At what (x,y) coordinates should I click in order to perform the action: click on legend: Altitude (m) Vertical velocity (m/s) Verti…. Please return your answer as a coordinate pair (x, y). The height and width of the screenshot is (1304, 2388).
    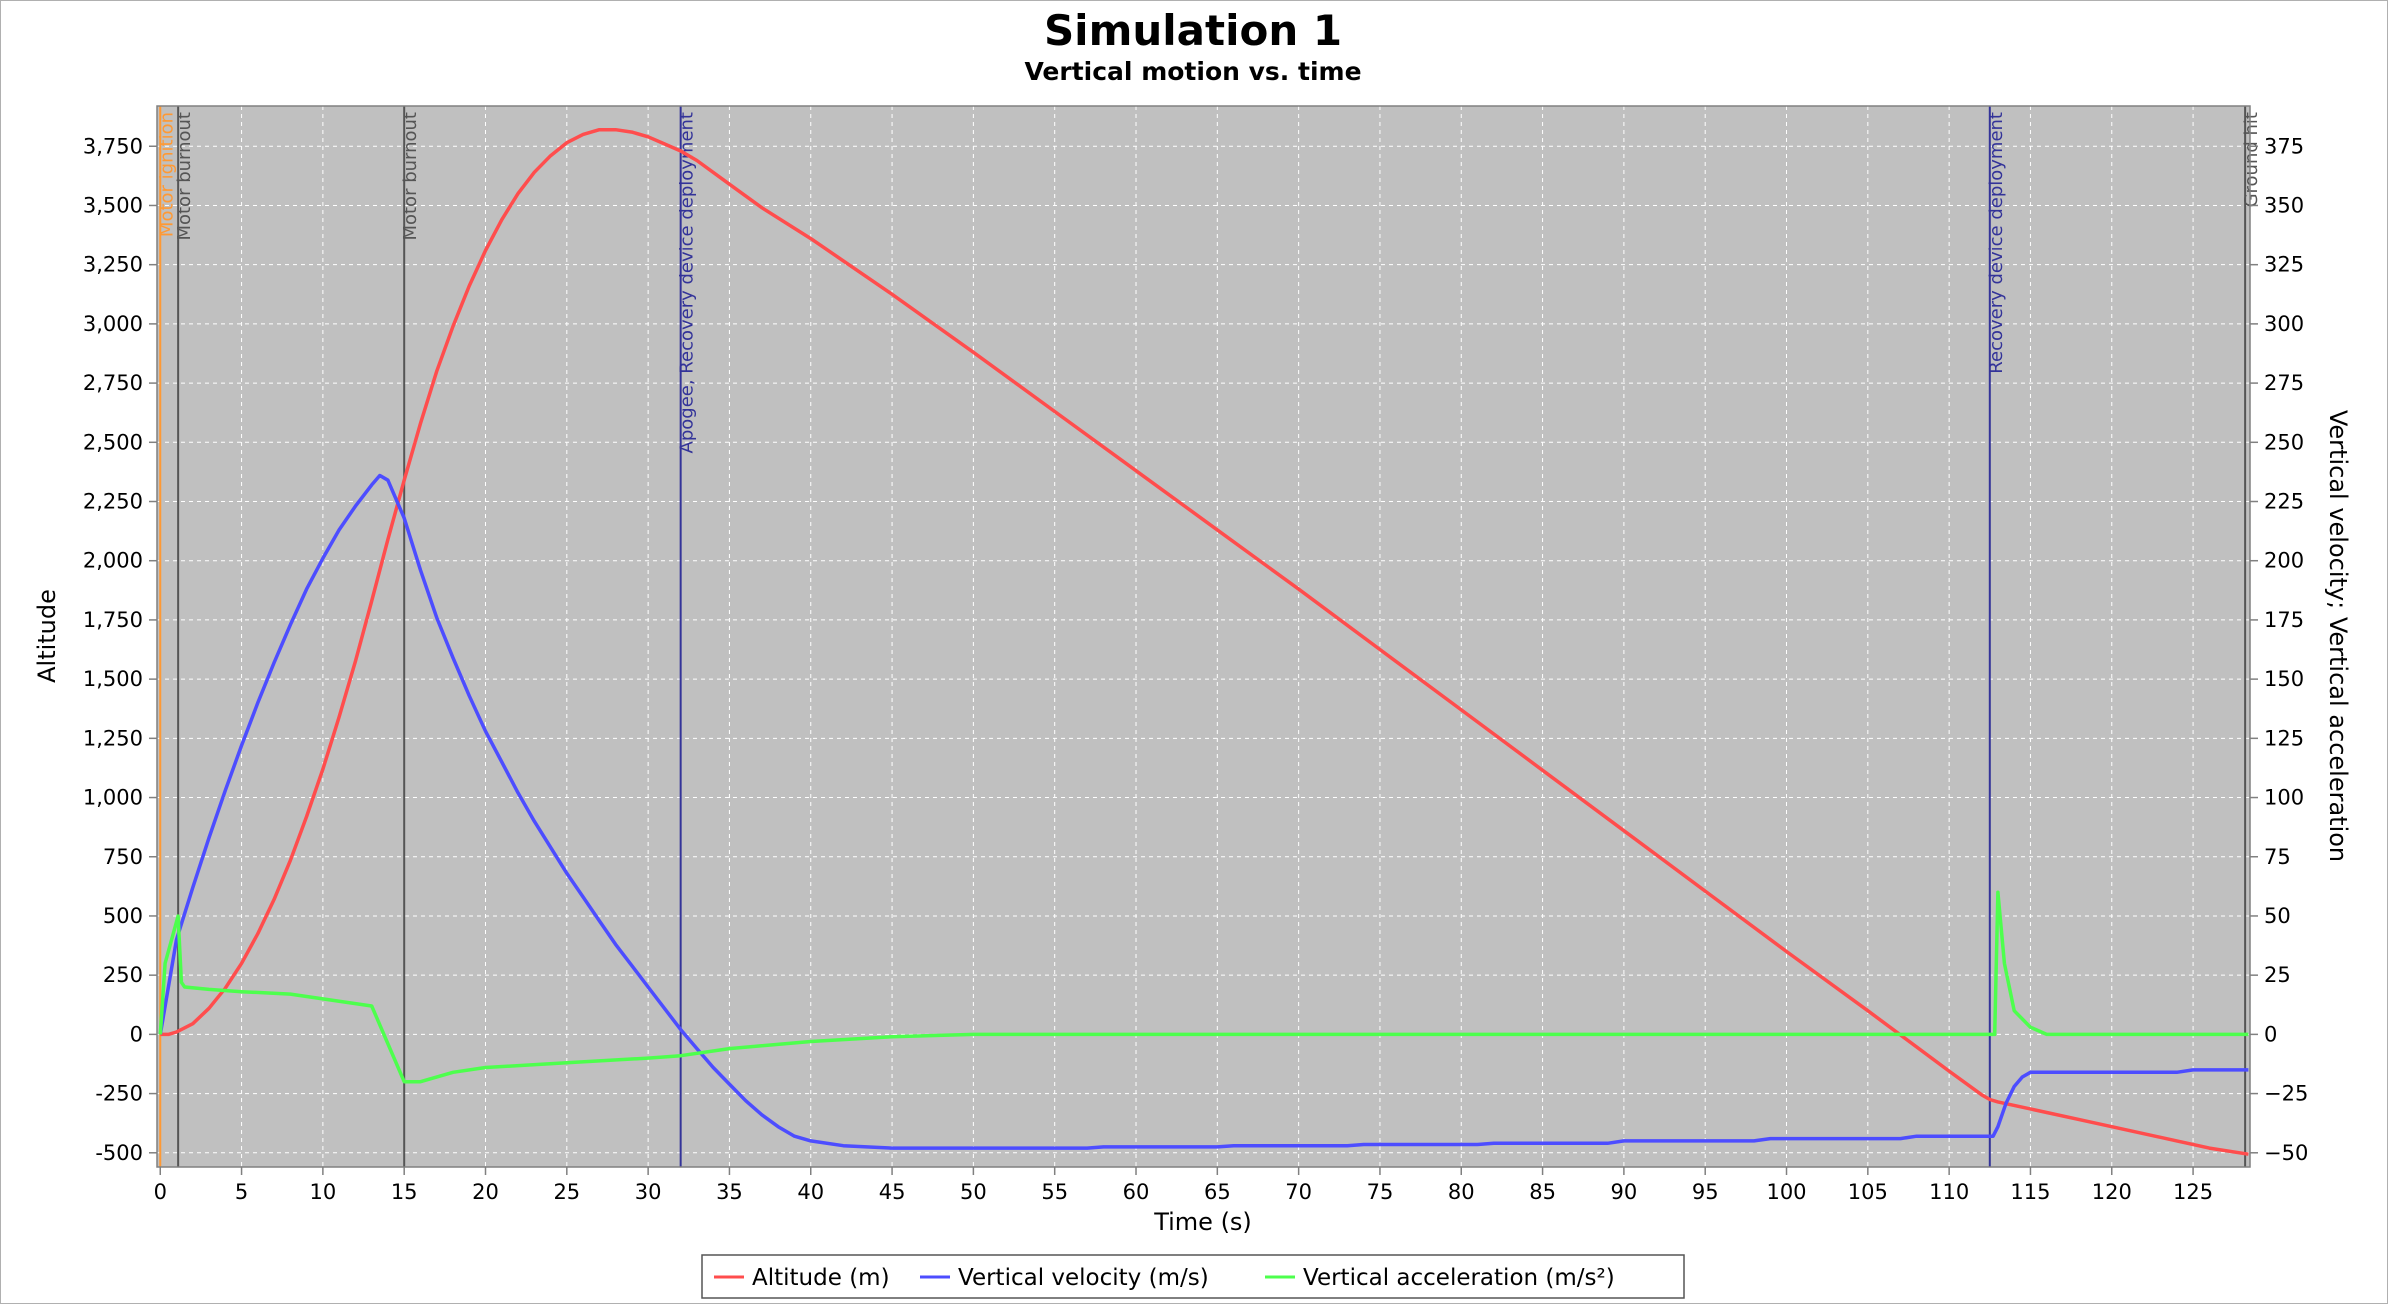
    Looking at the image, I should click on (1193, 1276).